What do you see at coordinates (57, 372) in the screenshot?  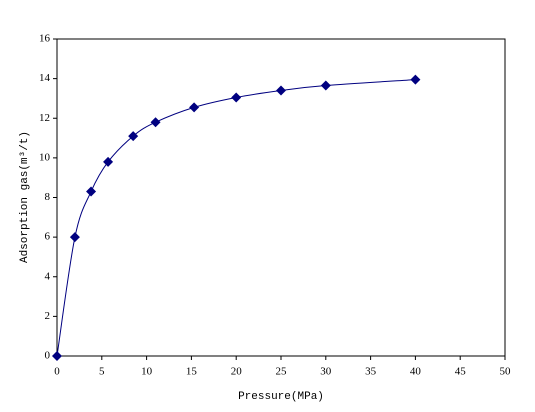 I see `x-tick-label: 0` at bounding box center [57, 372].